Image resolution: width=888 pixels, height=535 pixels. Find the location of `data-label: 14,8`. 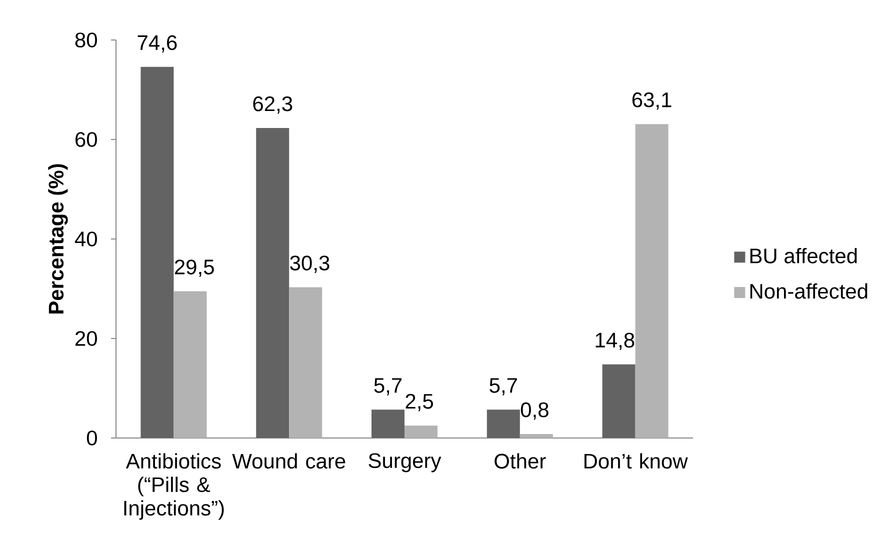

data-label: 14,8 is located at coordinates (615, 341).